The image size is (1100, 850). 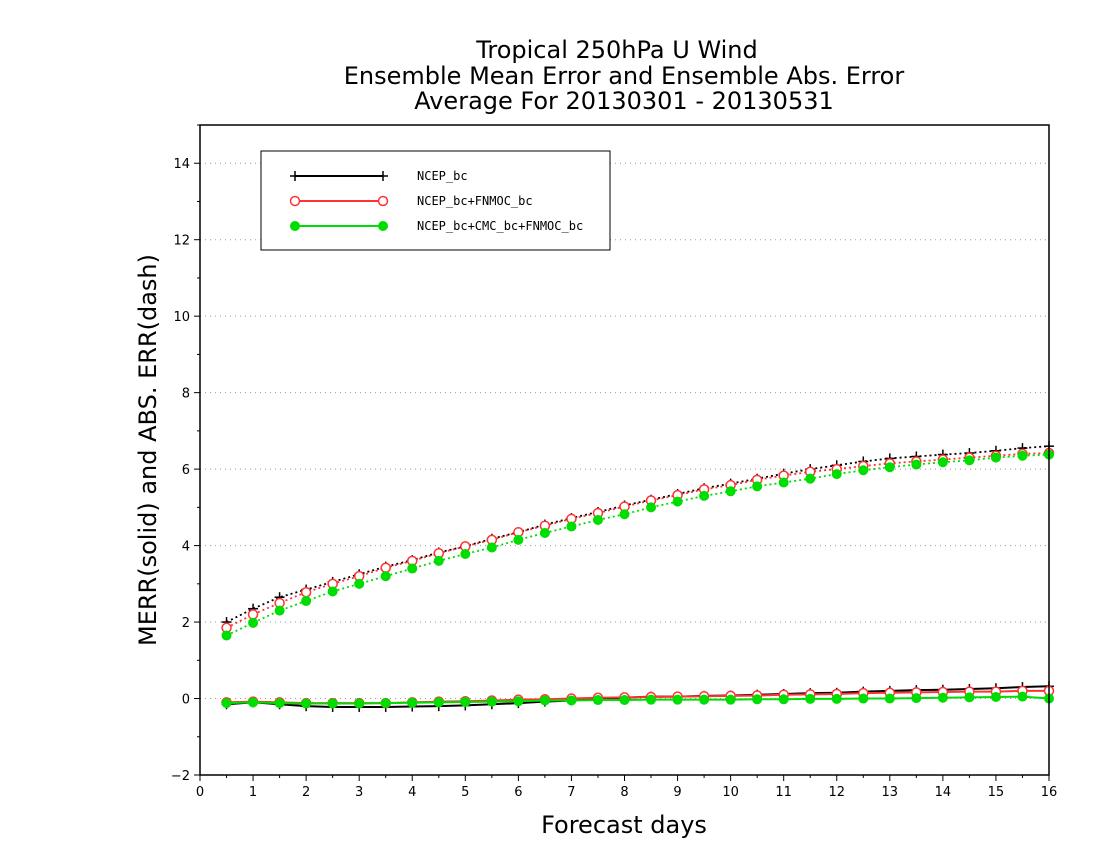 I want to click on legend-entry-0: NCEP_bc, so click(x=379, y=176).